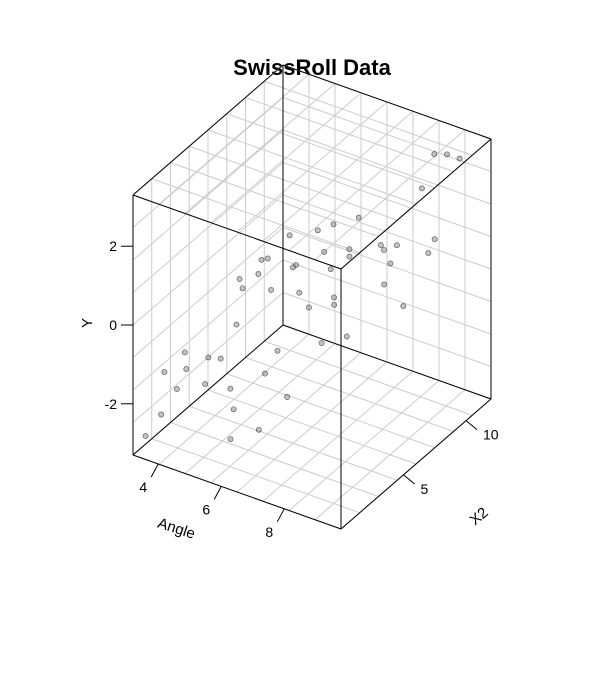  Describe the element at coordinates (111, 404) in the screenshot. I see `z-tick-label: -2` at that location.